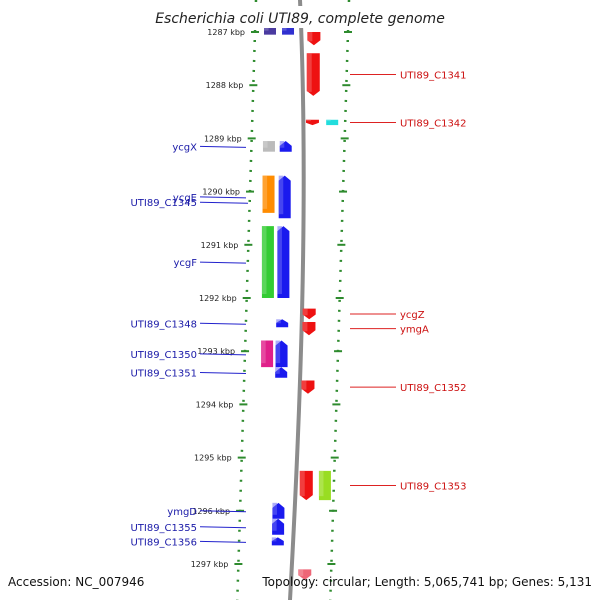 This screenshot has width=600, height=600. What do you see at coordinates (185, 263) in the screenshot?
I see `gene-label: ycgF` at bounding box center [185, 263].